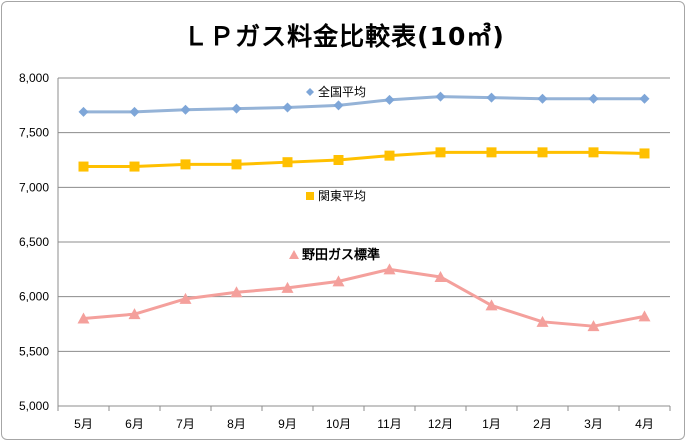 This screenshot has height=443, width=688. Describe the element at coordinates (491, 424) in the screenshot. I see `x-tick-label: 1月` at that location.